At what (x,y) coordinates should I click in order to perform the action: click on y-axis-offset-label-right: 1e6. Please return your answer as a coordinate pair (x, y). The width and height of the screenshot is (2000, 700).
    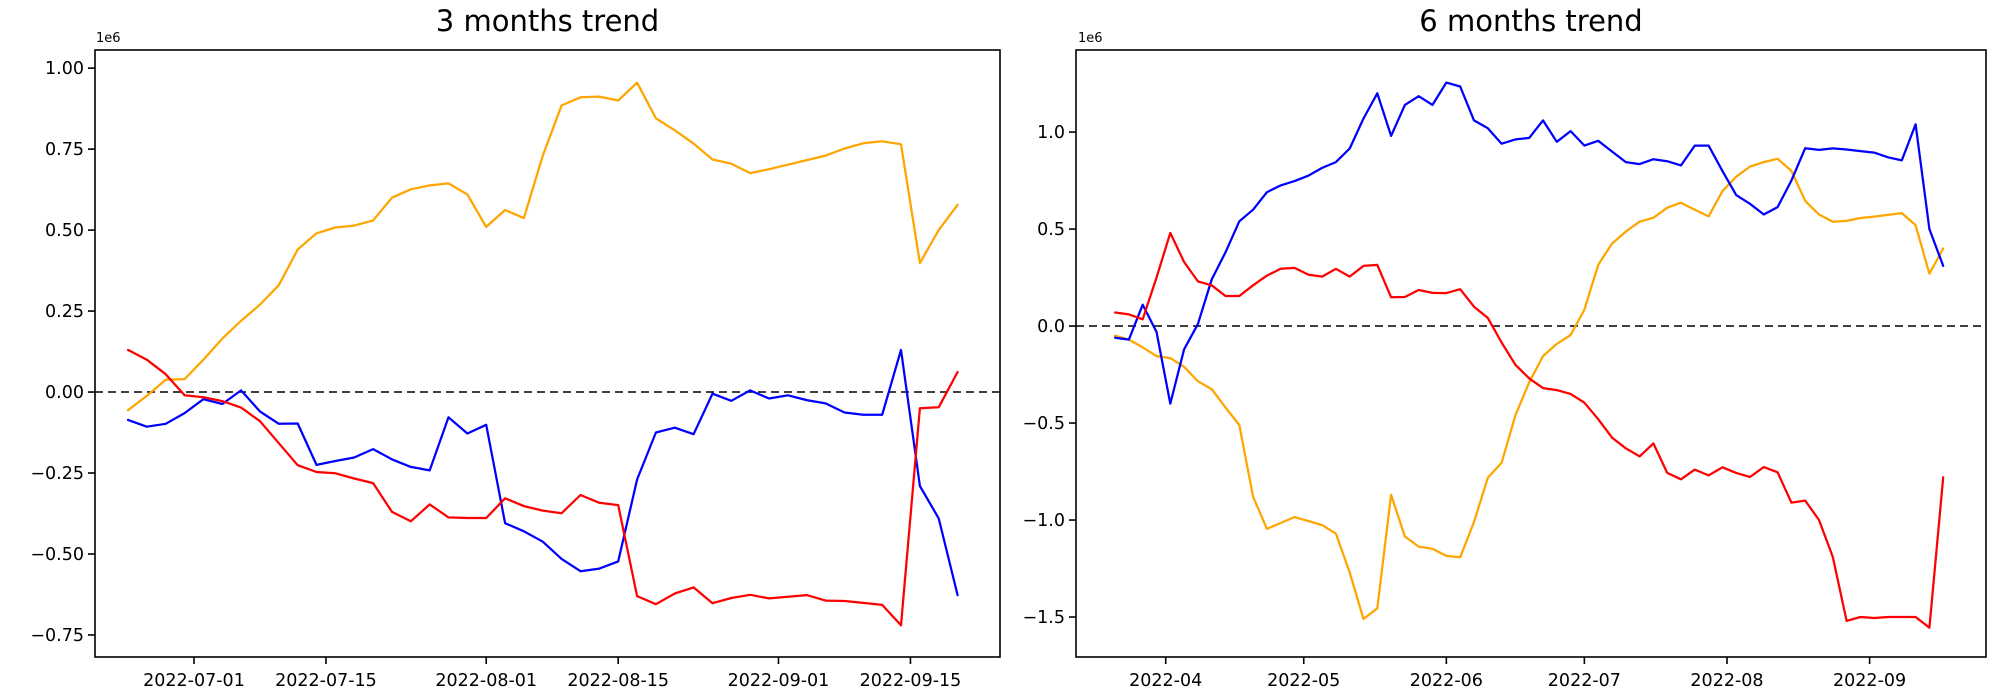
    Looking at the image, I should click on (1090, 38).